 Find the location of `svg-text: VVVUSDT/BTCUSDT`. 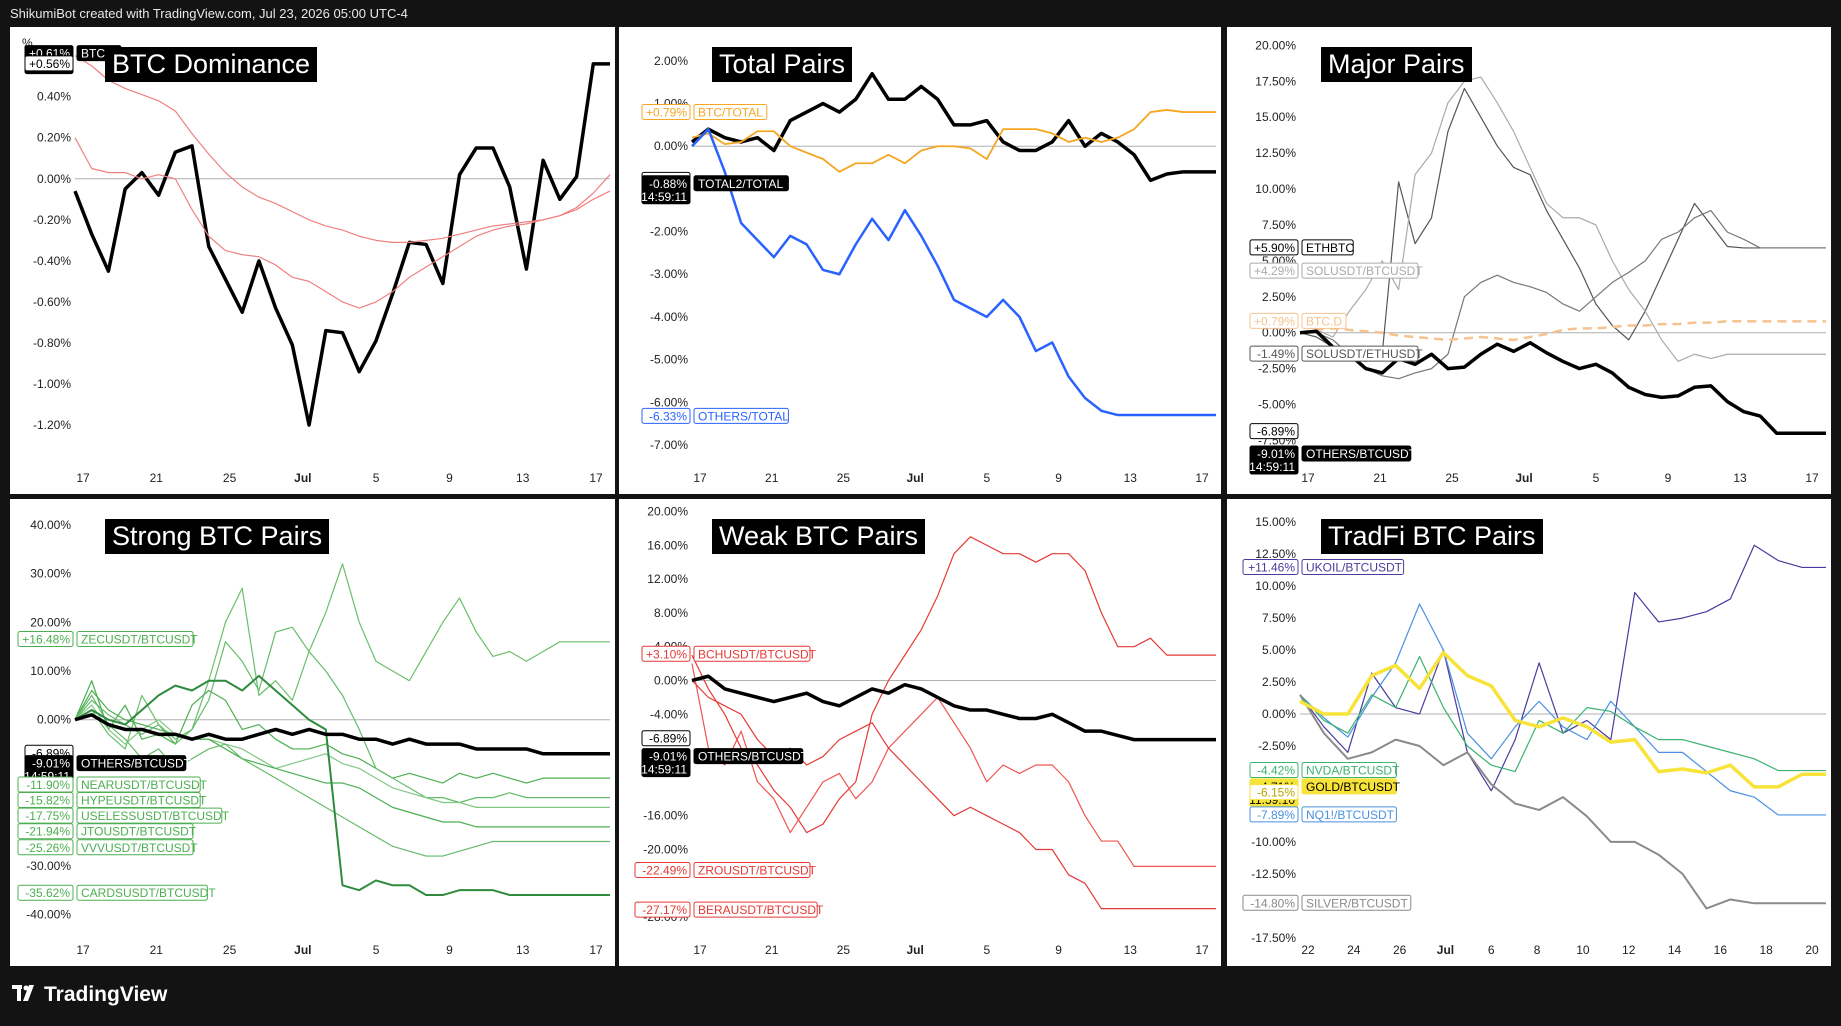

svg-text: VVVUSDT/BTCUSDT is located at coordinates (139, 848).